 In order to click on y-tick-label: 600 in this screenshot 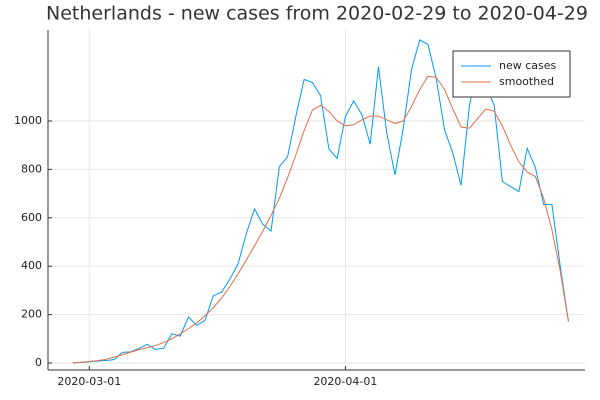, I will do `click(31, 217)`.